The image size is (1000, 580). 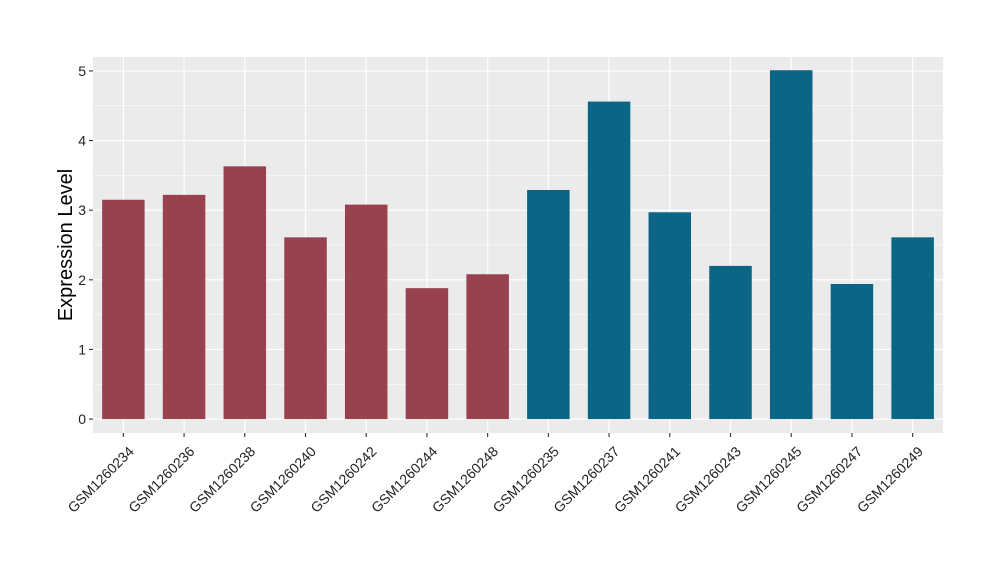 What do you see at coordinates (82, 141) in the screenshot?
I see `y-tick-label: 4` at bounding box center [82, 141].